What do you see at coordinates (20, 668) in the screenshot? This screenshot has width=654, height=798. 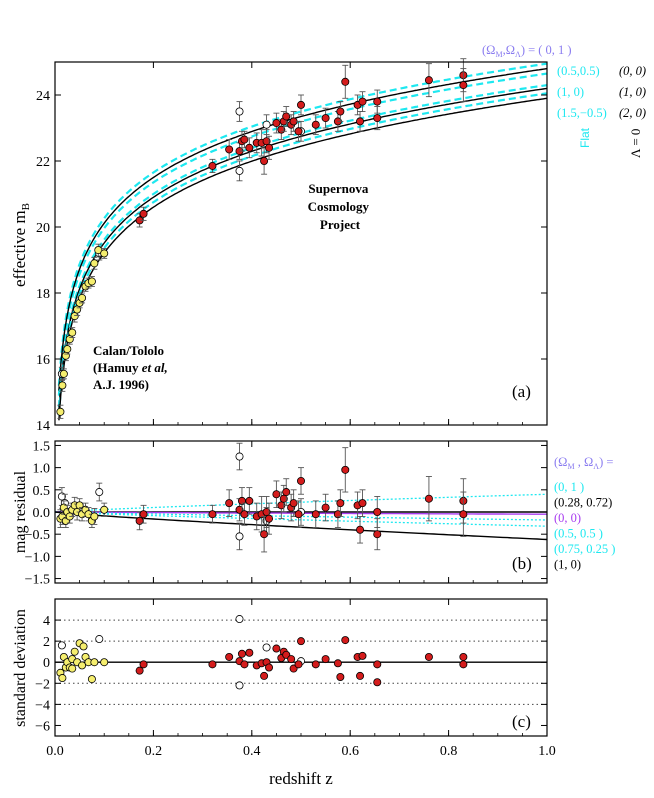 I see `panel-c-ylabel: standard deviation` at bounding box center [20, 668].